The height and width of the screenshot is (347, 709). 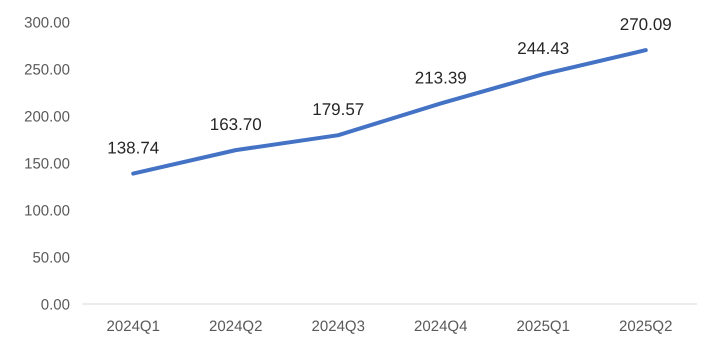 I want to click on y-tick-label: 100.00, so click(x=47, y=211).